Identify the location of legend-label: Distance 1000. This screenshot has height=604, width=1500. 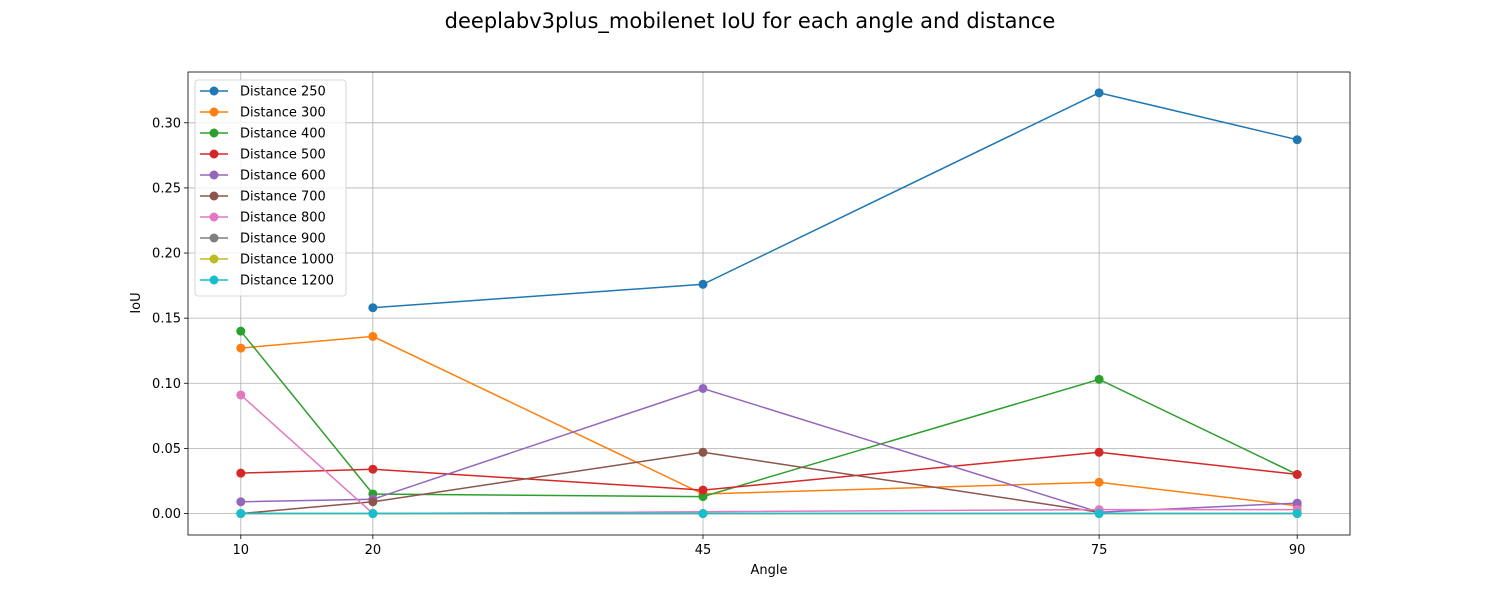
(287, 260).